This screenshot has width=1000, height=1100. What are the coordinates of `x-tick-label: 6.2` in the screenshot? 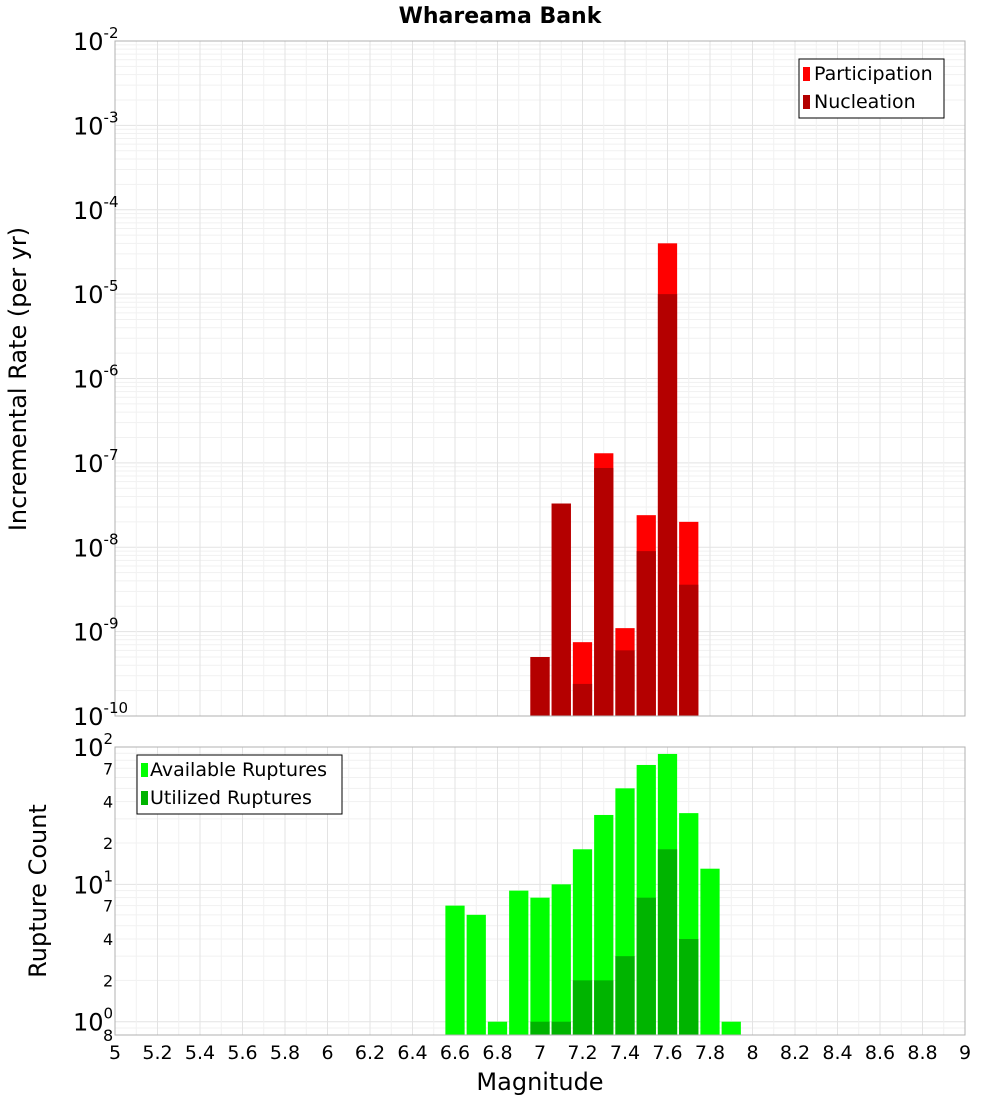 It's located at (370, 1053).